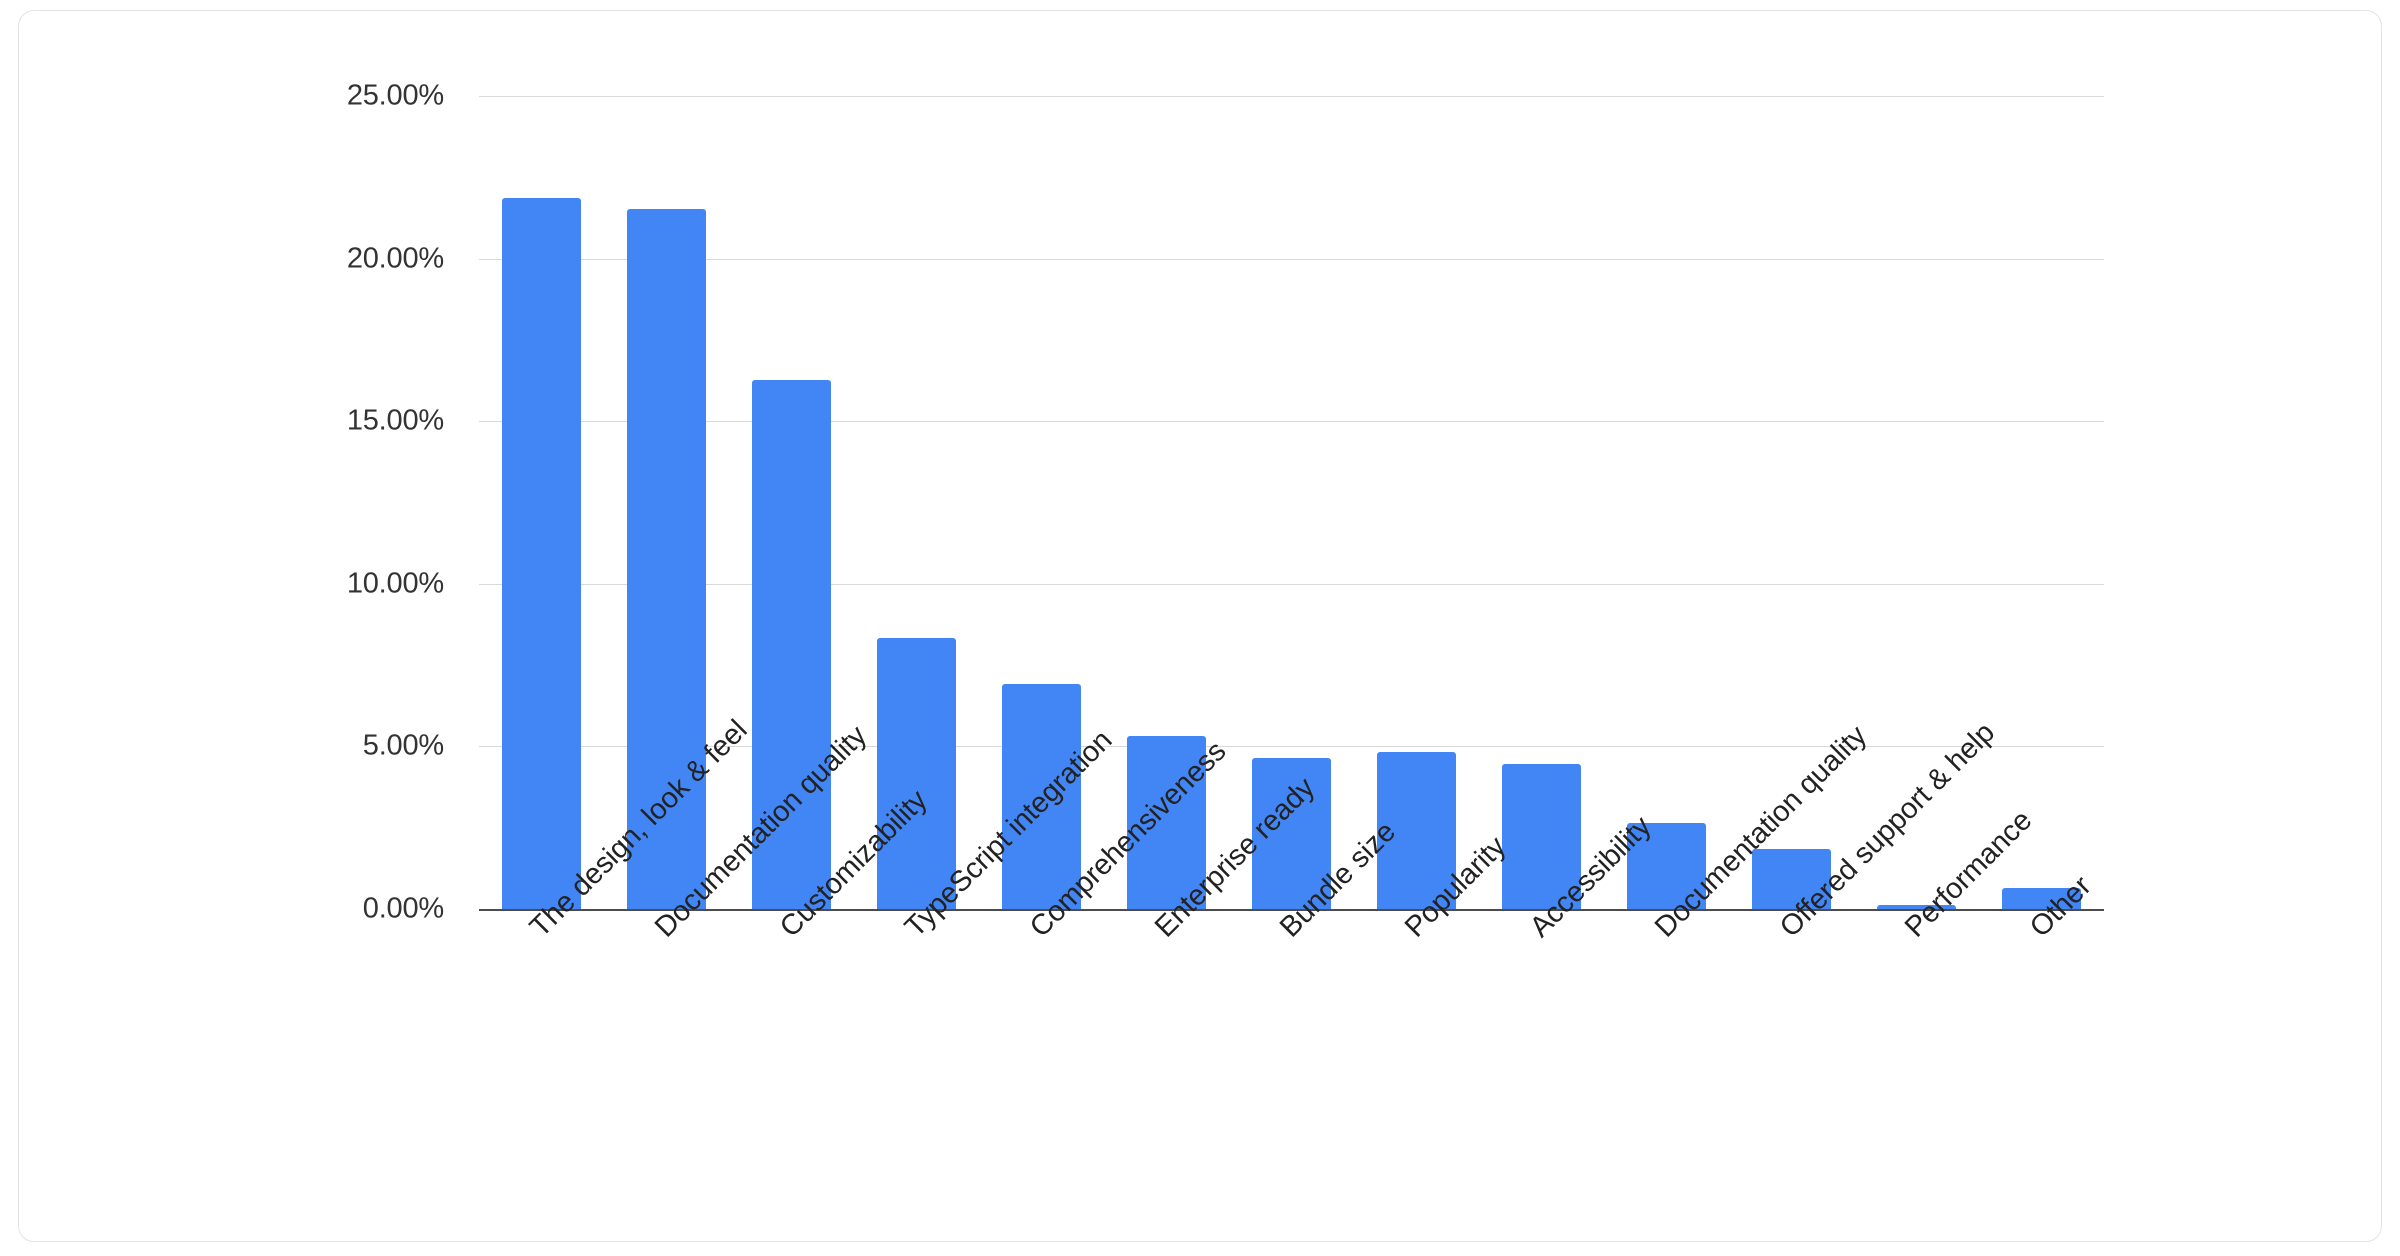 The image size is (2400, 1256). Describe the element at coordinates (1291, 910) in the screenshot. I see `x-axis-line` at that location.